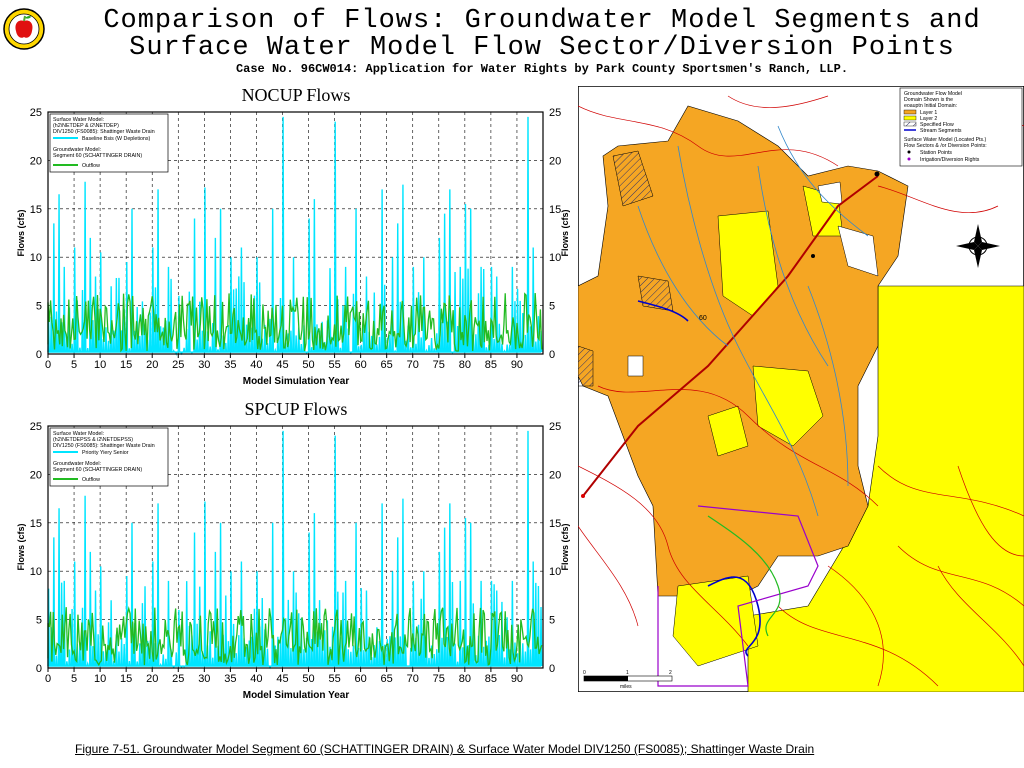  What do you see at coordinates (928, 113) in the screenshot?
I see `map-legend-item-layer1: Layer 1` at bounding box center [928, 113].